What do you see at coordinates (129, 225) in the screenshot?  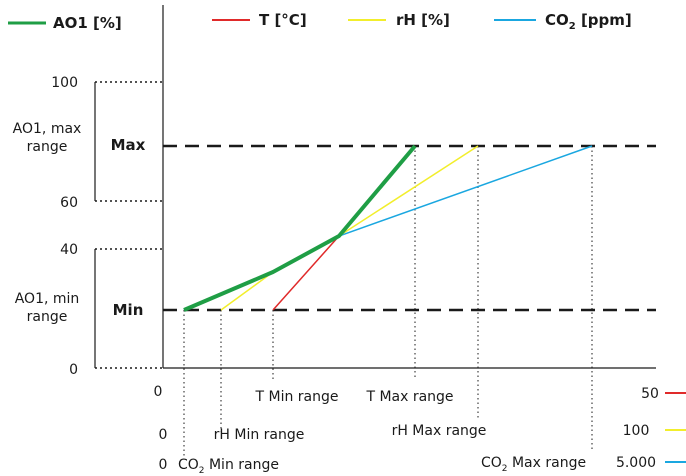 I see `y-ticks` at bounding box center [129, 225].